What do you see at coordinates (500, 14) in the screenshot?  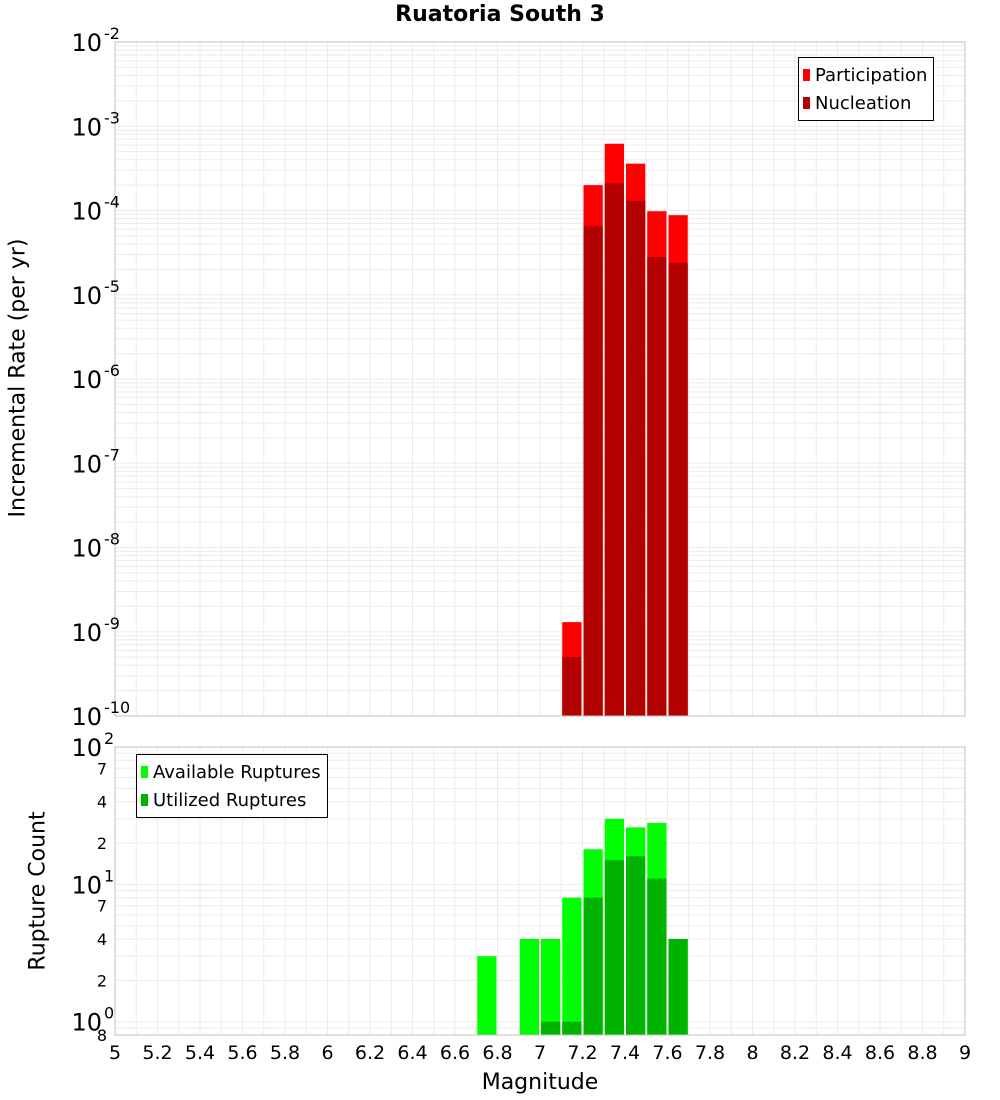 I see `chart-title: Ruatoria South 3` at bounding box center [500, 14].